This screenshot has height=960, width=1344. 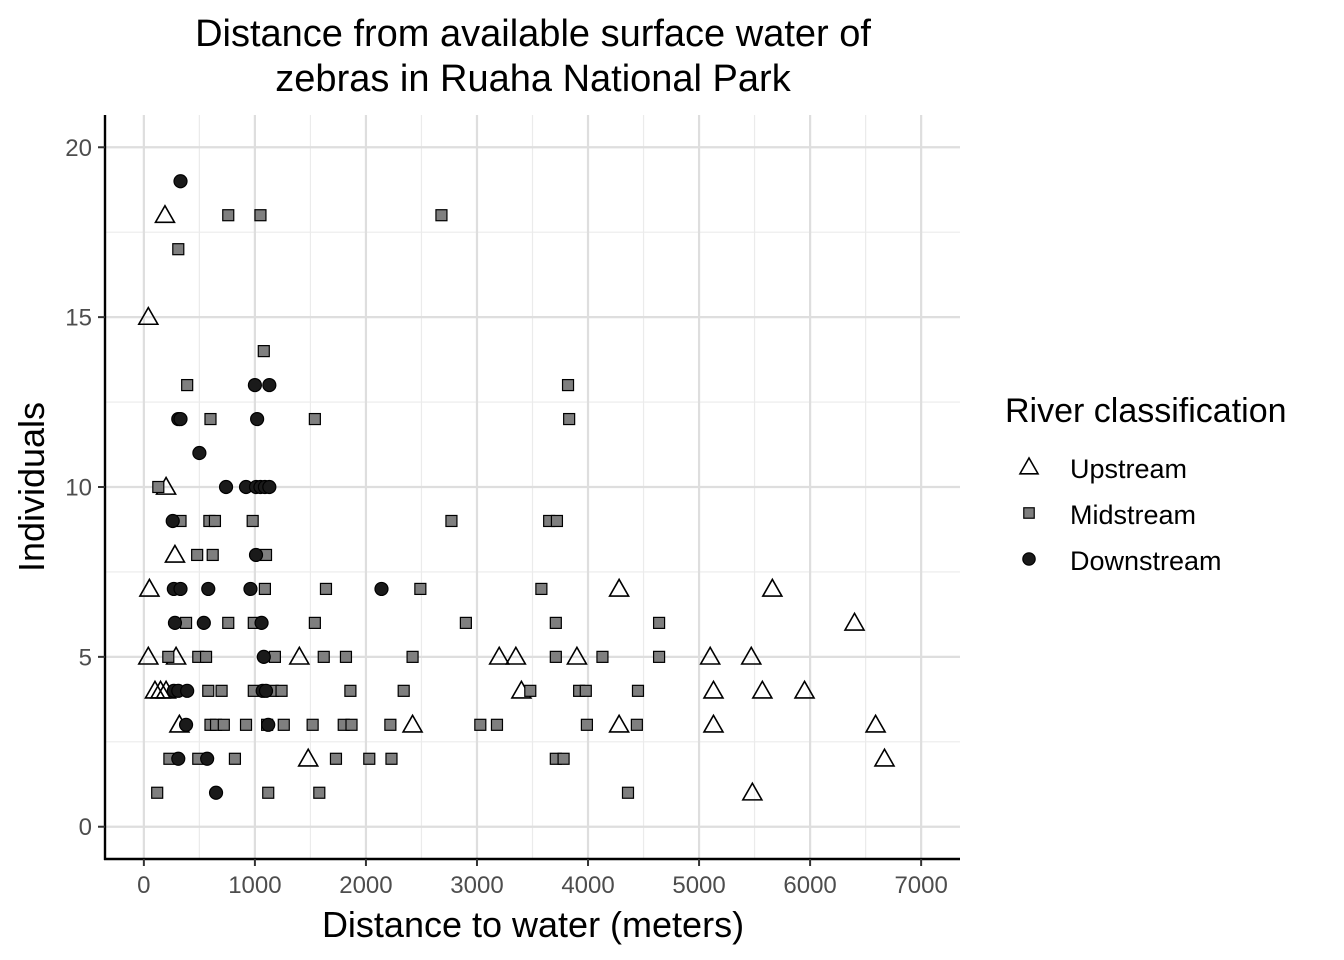 What do you see at coordinates (1146, 411) in the screenshot?
I see `legend-title: River classification` at bounding box center [1146, 411].